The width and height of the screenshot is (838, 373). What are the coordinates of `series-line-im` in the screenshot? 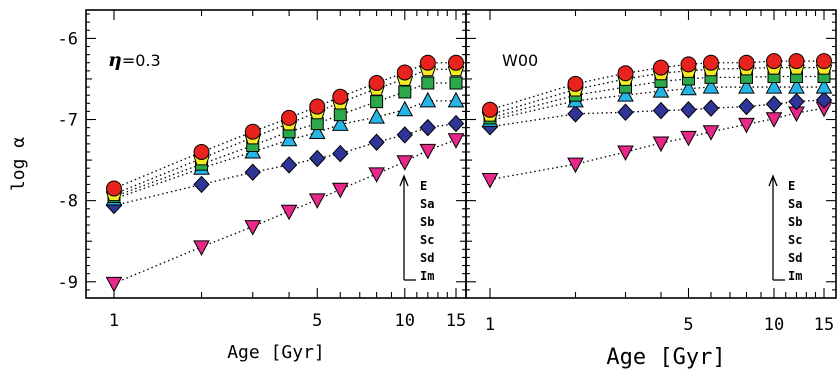 It's located at (657, 144).